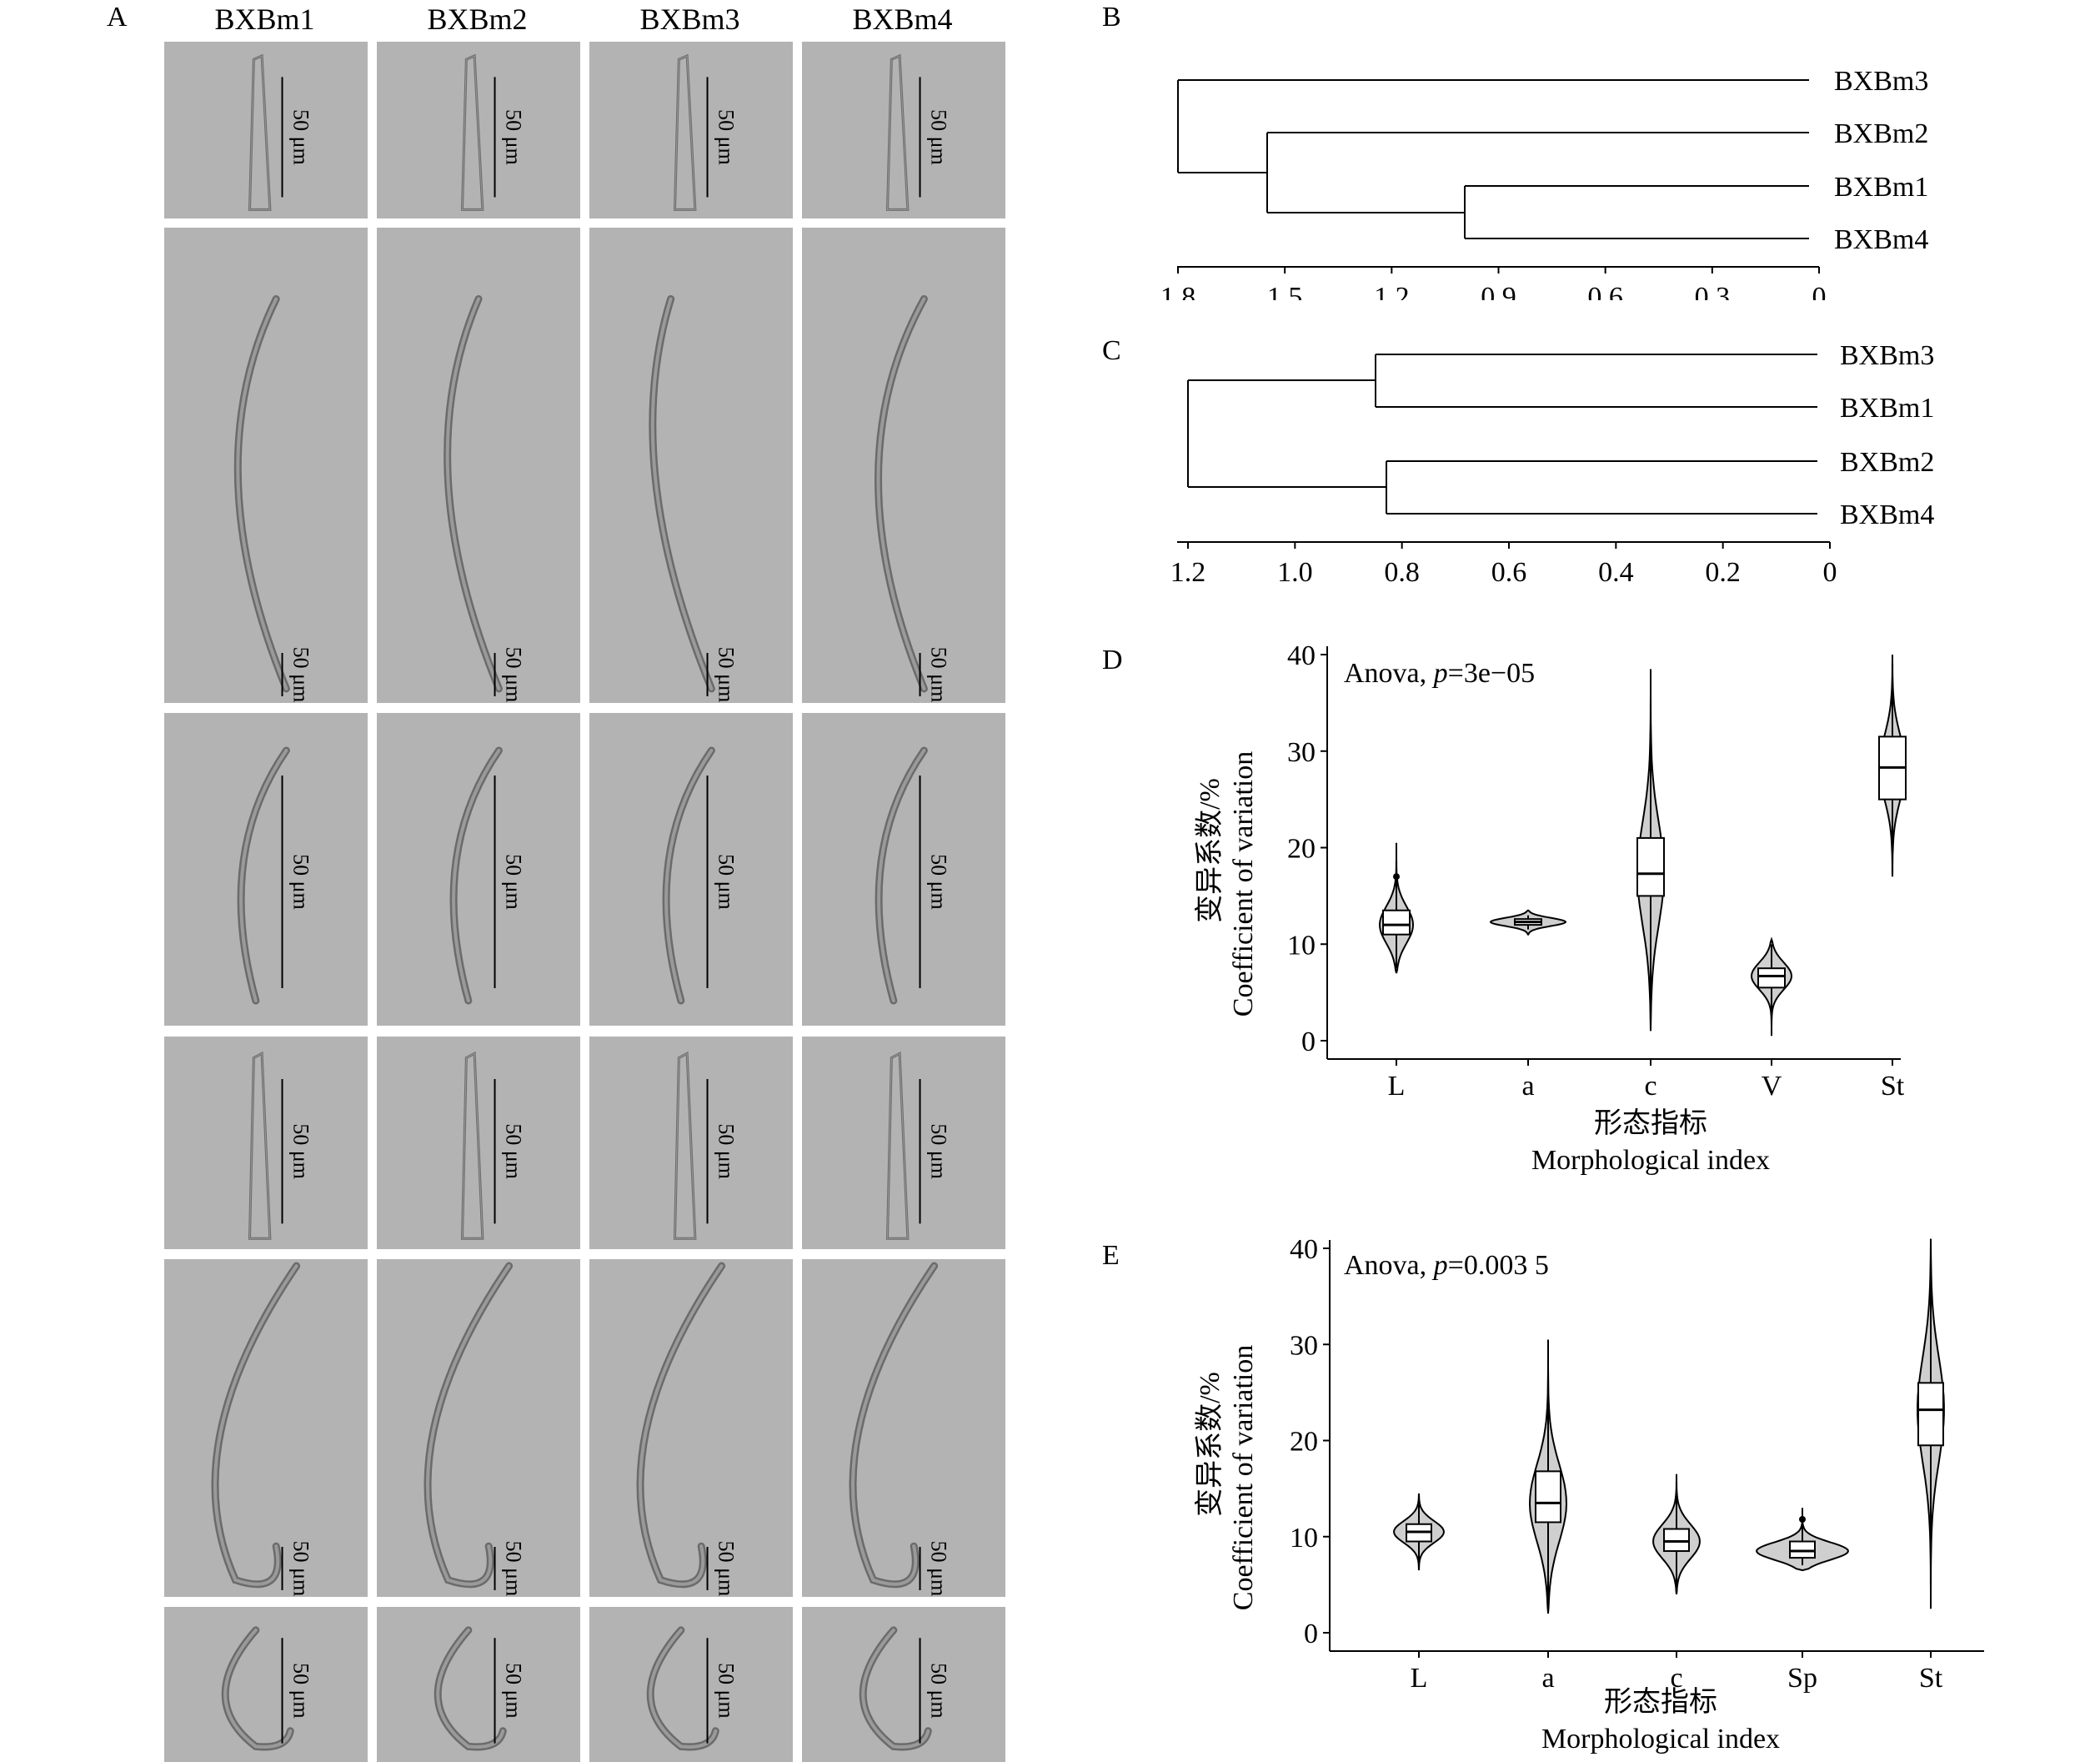 This screenshot has height=1762, width=2100. What do you see at coordinates (1243, 884) in the screenshot?
I see `y-axis-label-en-d: Coefficient of variation` at bounding box center [1243, 884].